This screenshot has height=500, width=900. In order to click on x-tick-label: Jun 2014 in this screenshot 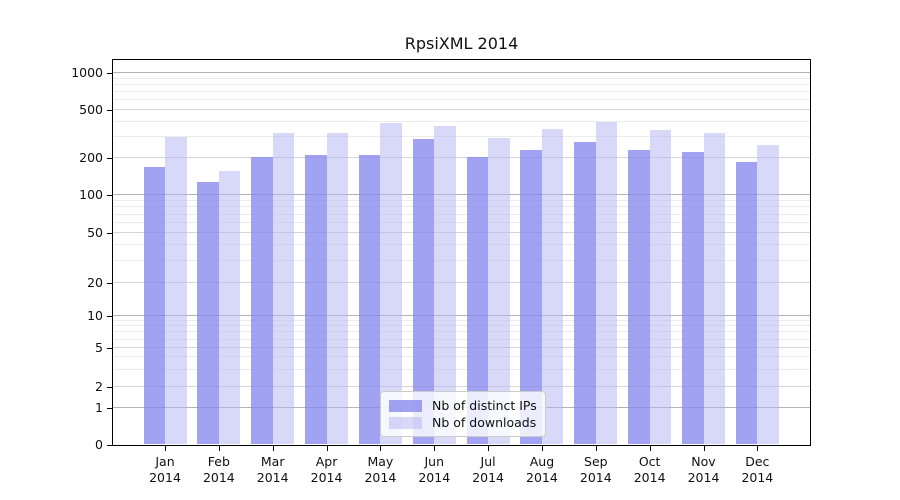, I will do `click(434, 469)`.